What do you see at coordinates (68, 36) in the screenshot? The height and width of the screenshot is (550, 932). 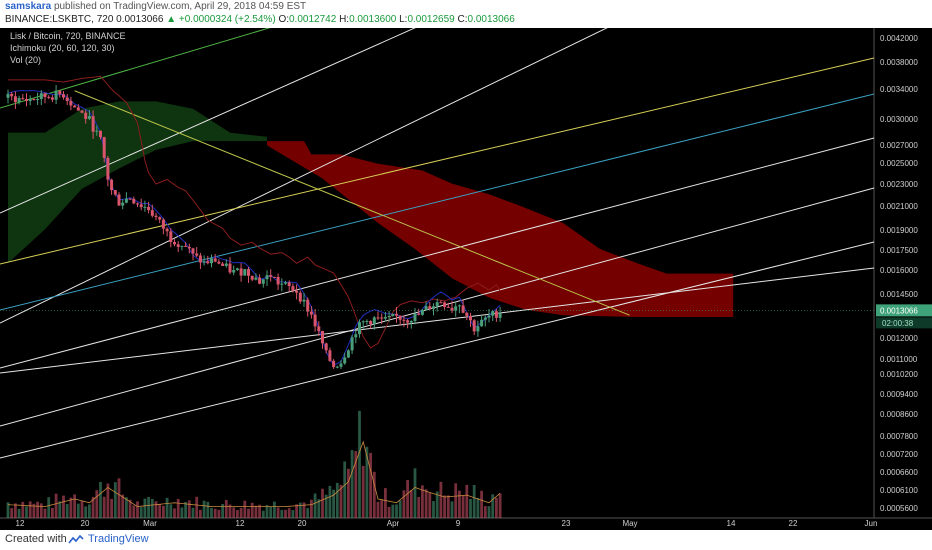 I see `legend-pair: Lisk / Bitcoin, 720, BINANCE` at bounding box center [68, 36].